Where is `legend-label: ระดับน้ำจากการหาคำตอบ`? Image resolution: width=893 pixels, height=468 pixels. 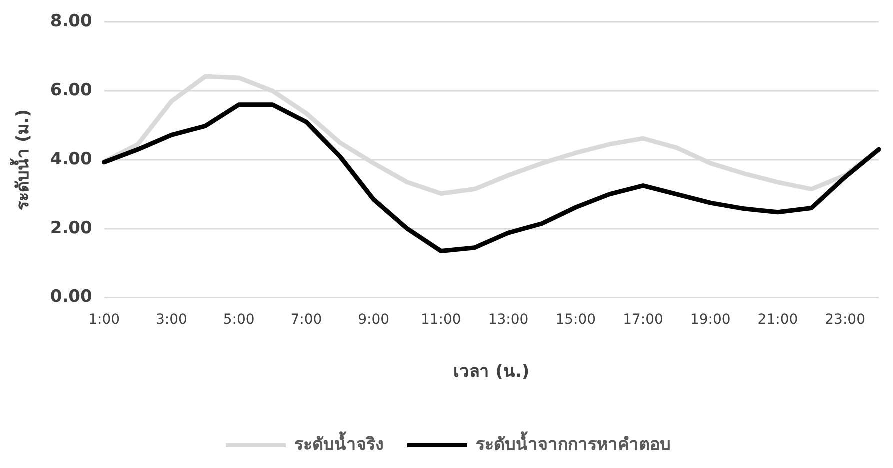
legend-label: ระดับน้ำจากการหาคำตอบ is located at coordinates (573, 442).